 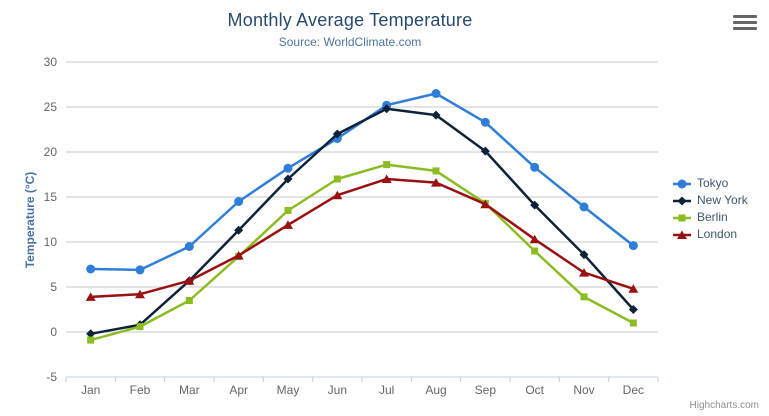 What do you see at coordinates (386, 390) in the screenshot?
I see `x-tick-label: Jul` at bounding box center [386, 390].